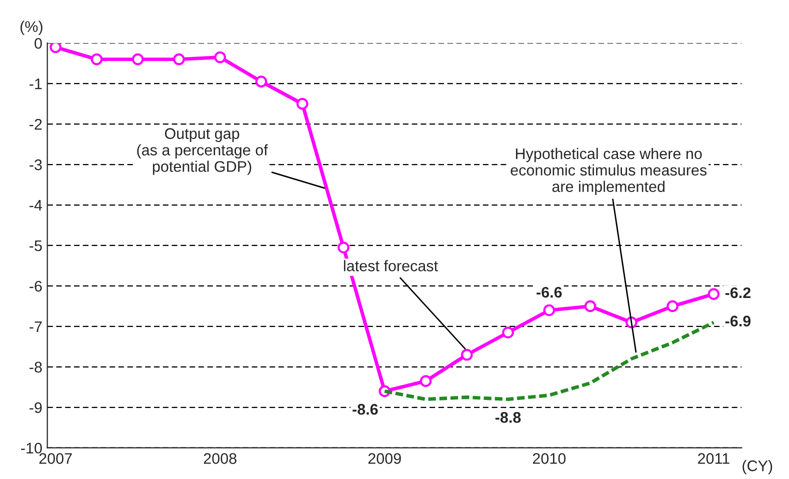 The image size is (789, 479). I want to click on y-tick-label: -5, so click(36, 246).